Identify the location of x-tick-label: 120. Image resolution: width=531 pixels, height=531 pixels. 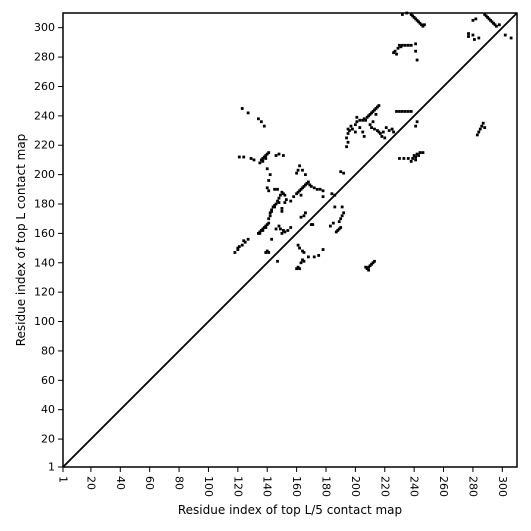
(237, 486).